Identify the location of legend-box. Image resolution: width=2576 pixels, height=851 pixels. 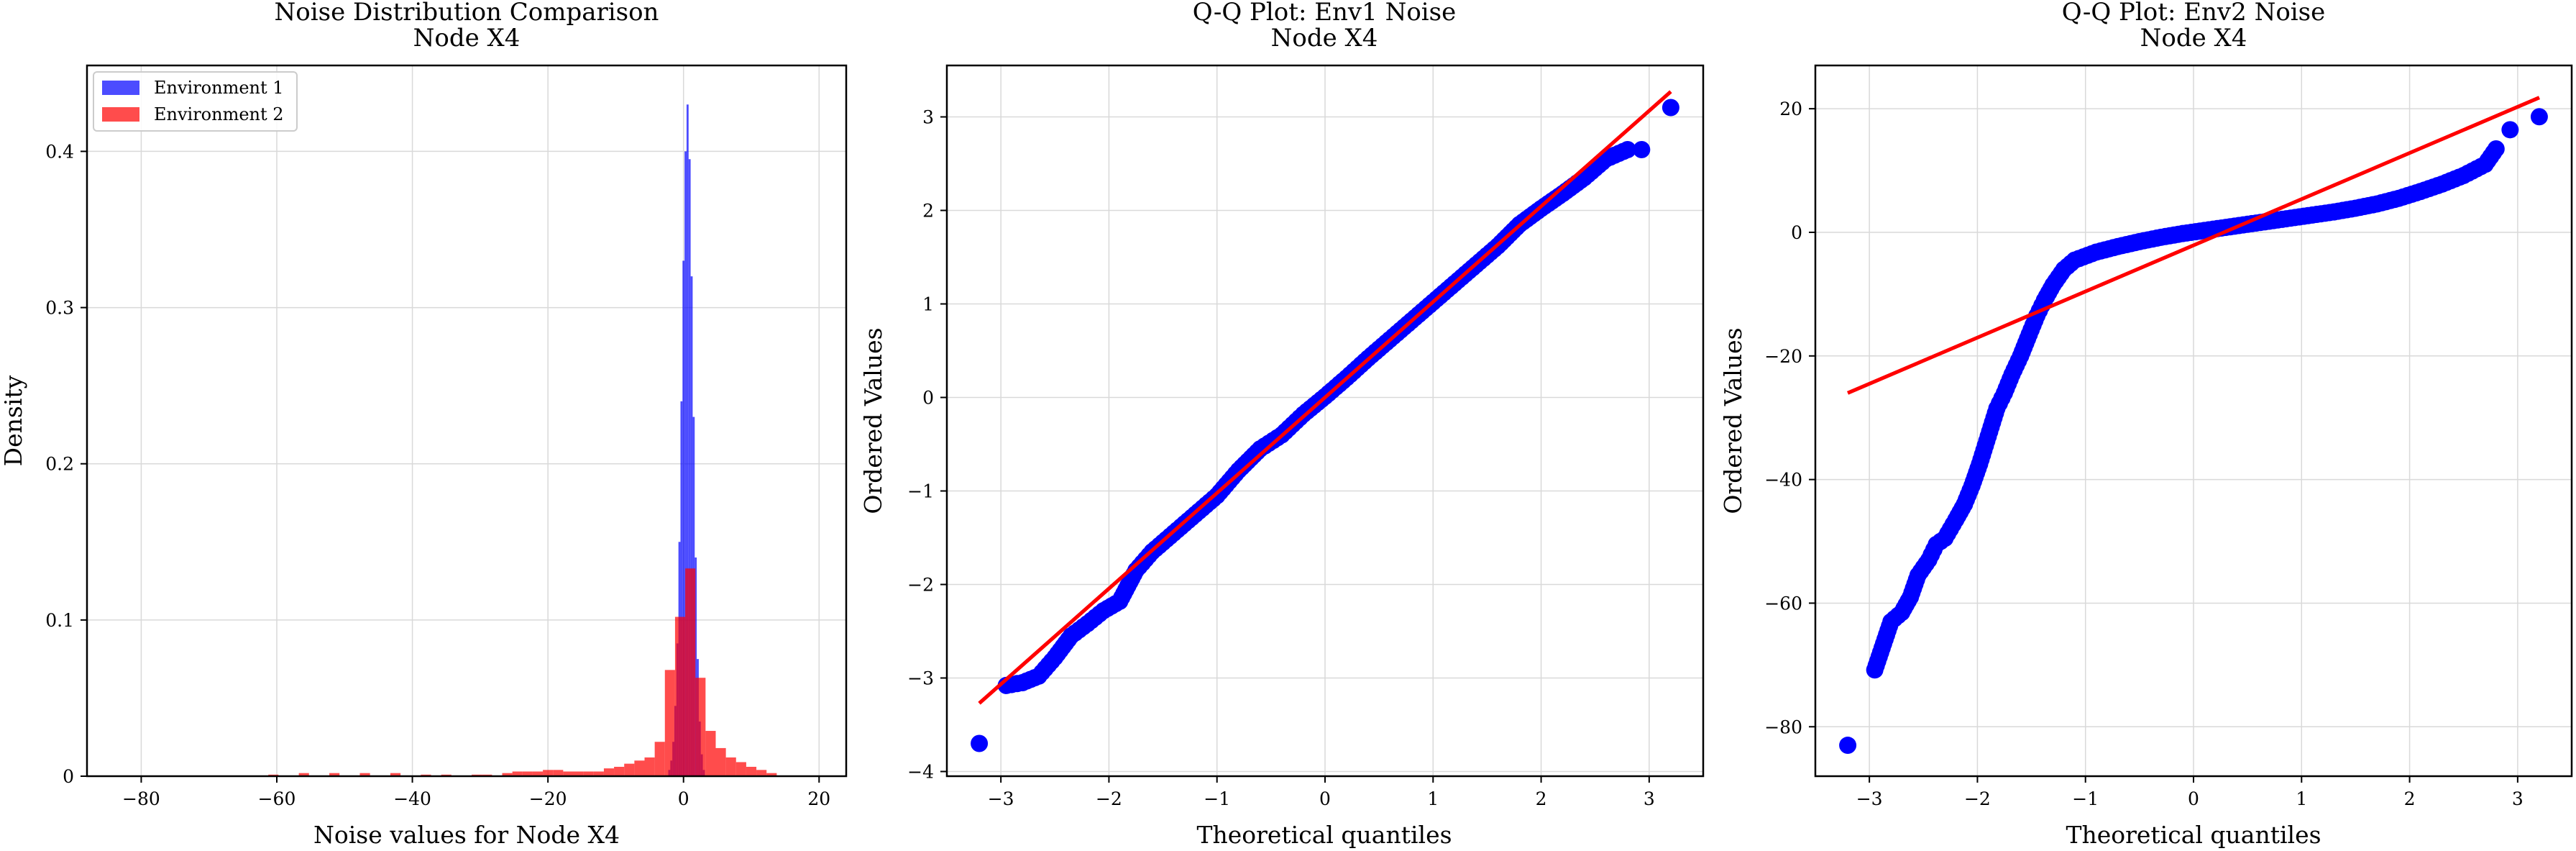
(195, 101).